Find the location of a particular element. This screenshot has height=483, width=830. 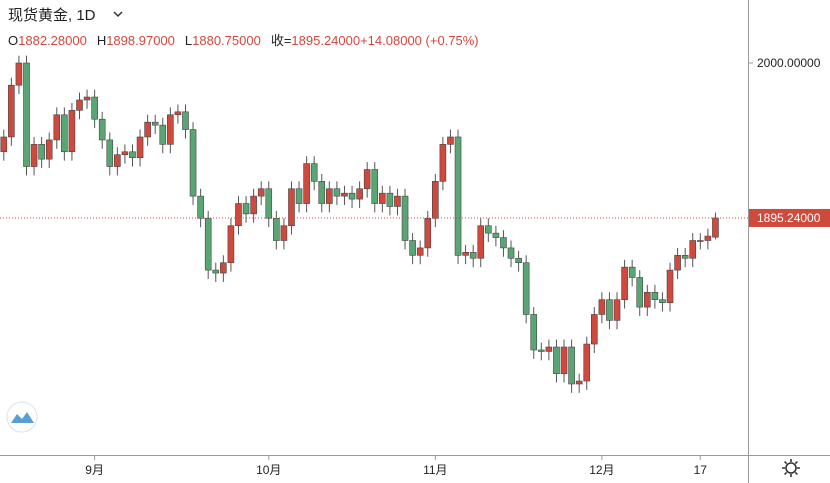

legend-key: O is located at coordinates (13, 40).